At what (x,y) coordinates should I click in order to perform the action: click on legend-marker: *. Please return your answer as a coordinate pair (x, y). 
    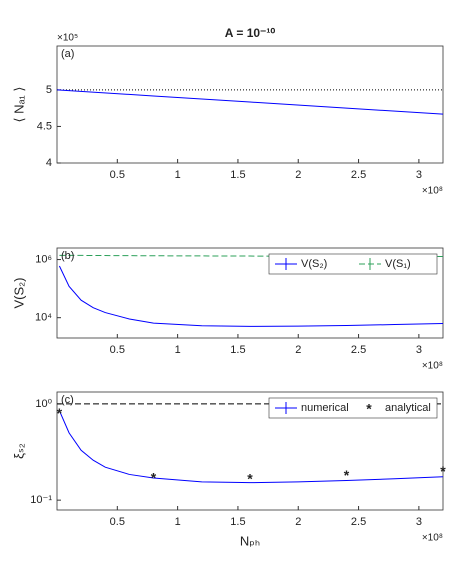
    Looking at the image, I should click on (369, 409).